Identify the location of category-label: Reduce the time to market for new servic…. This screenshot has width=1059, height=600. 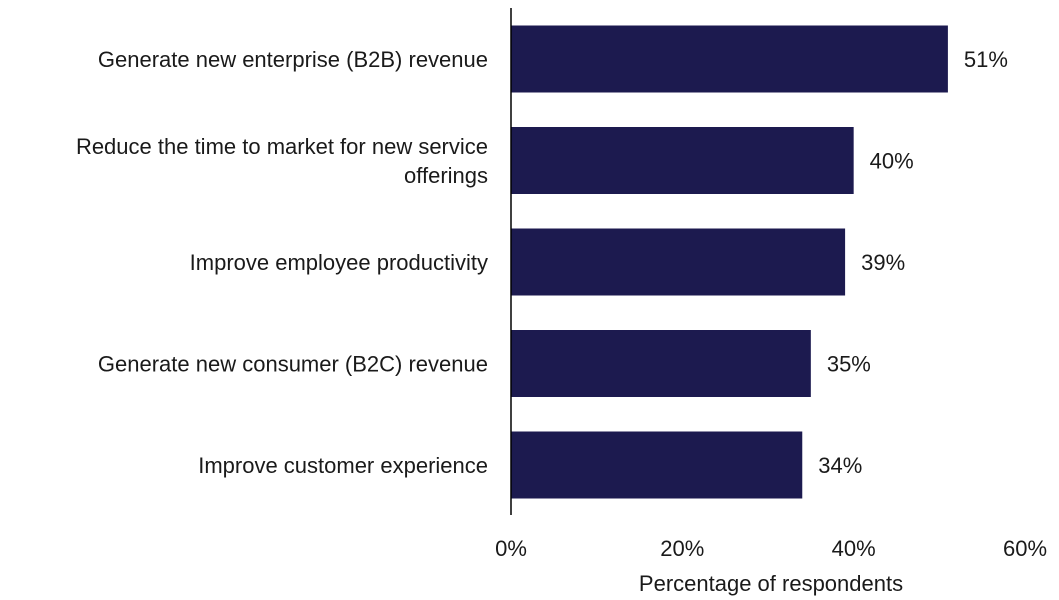
(282, 146).